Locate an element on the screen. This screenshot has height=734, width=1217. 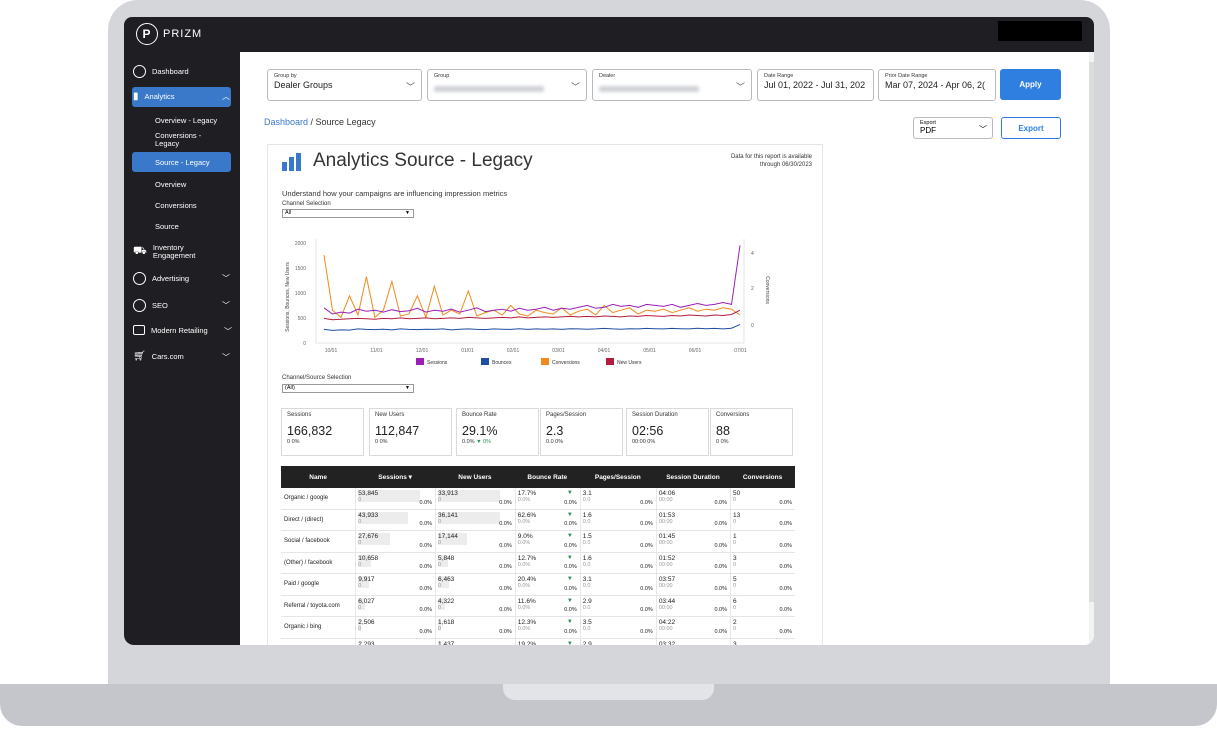
sidebar-item-dashboard: Dashboard is located at coordinates (161, 71).